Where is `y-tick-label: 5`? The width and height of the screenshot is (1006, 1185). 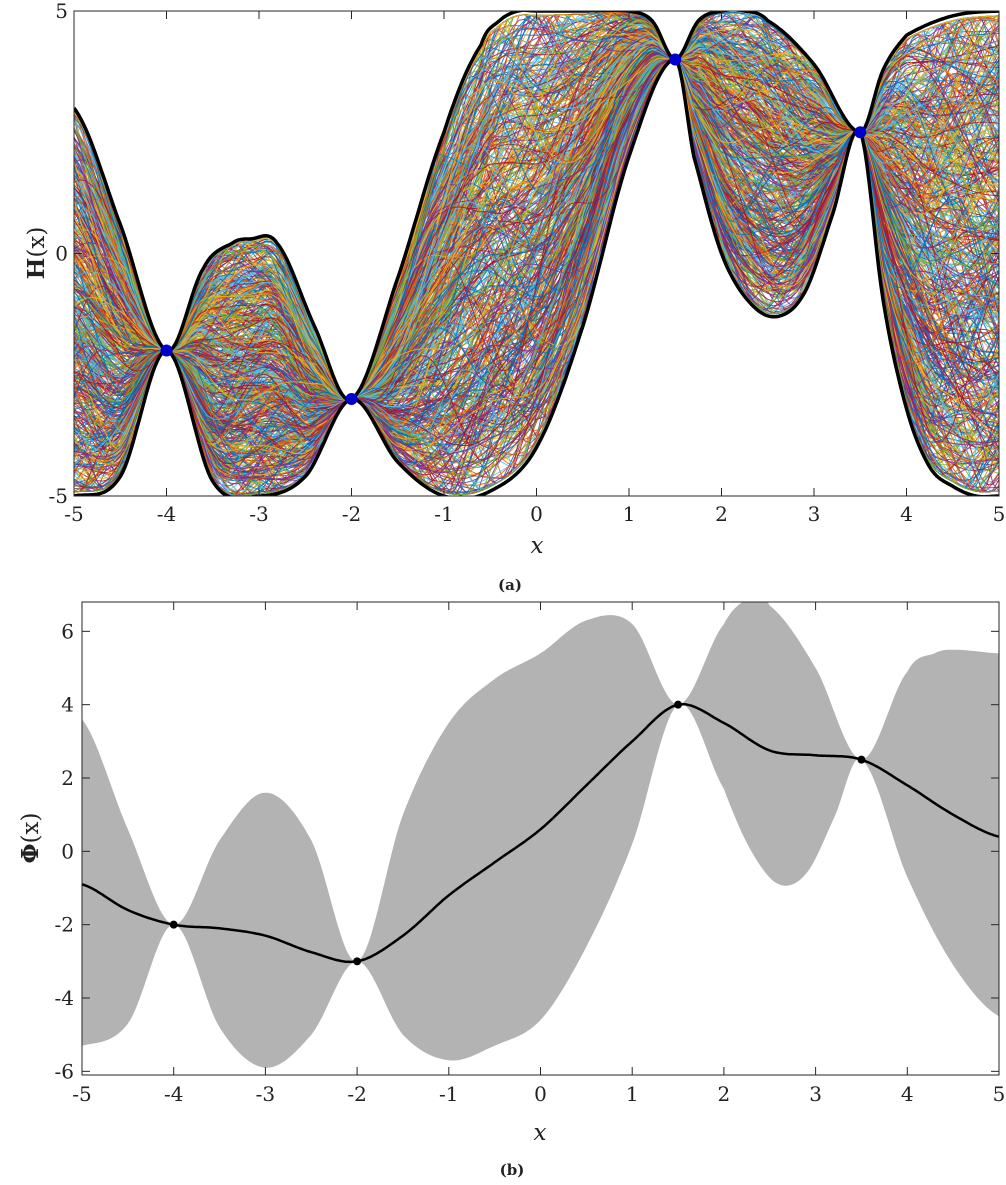
y-tick-label: 5 is located at coordinates (61, 11).